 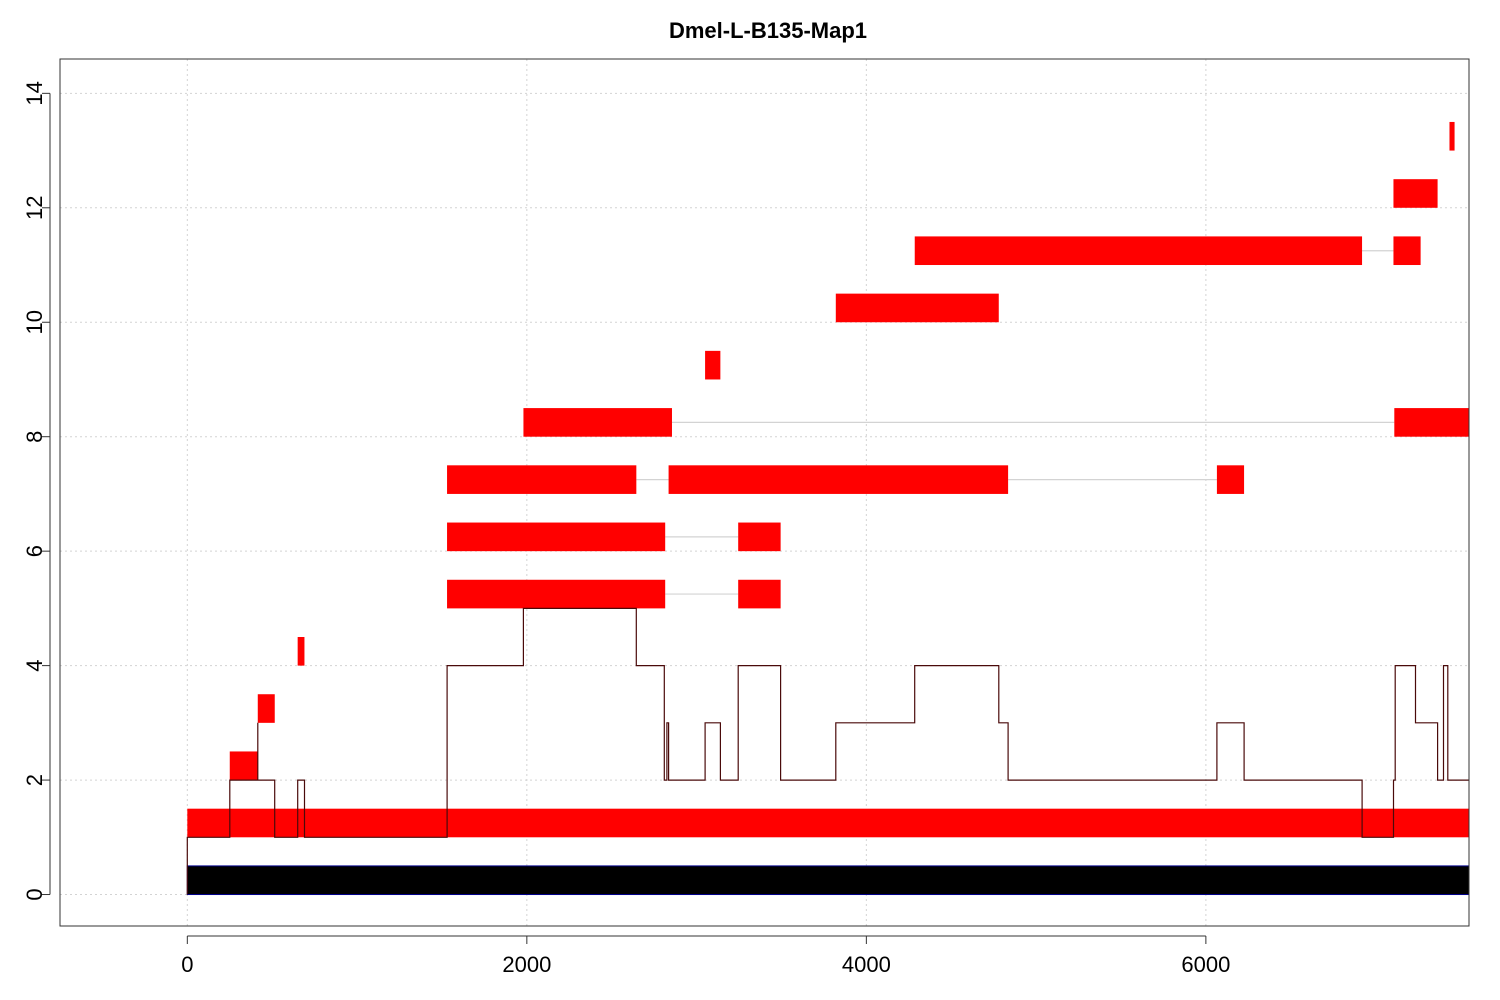 What do you see at coordinates (34, 93) in the screenshot?
I see `y-tick-label: 14` at bounding box center [34, 93].